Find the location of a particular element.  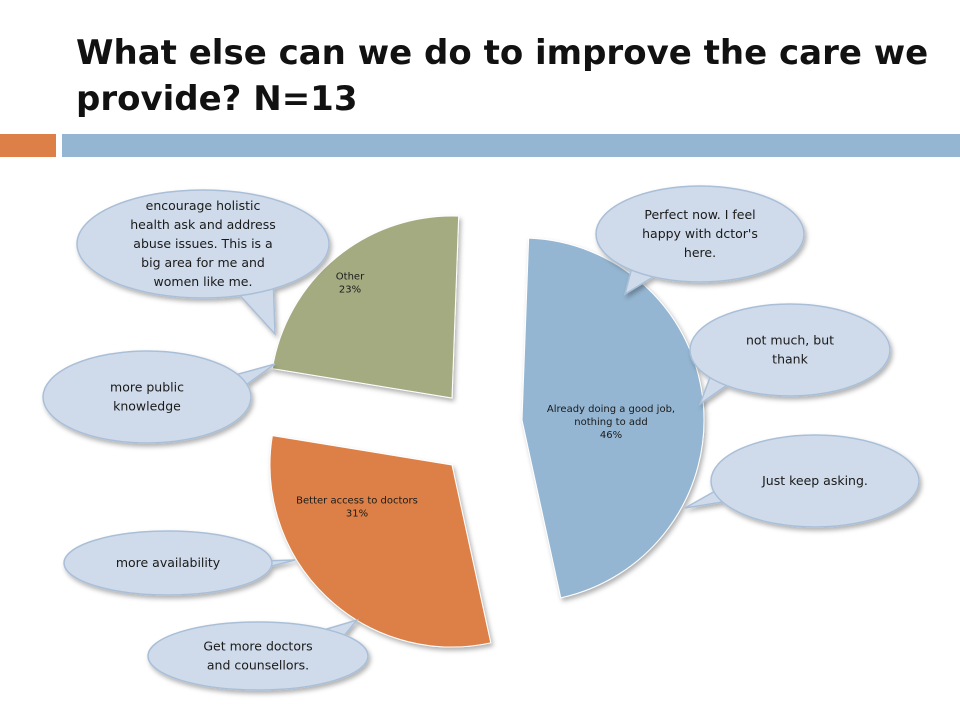

slice-label-line: nothing to add is located at coordinates (610, 422).